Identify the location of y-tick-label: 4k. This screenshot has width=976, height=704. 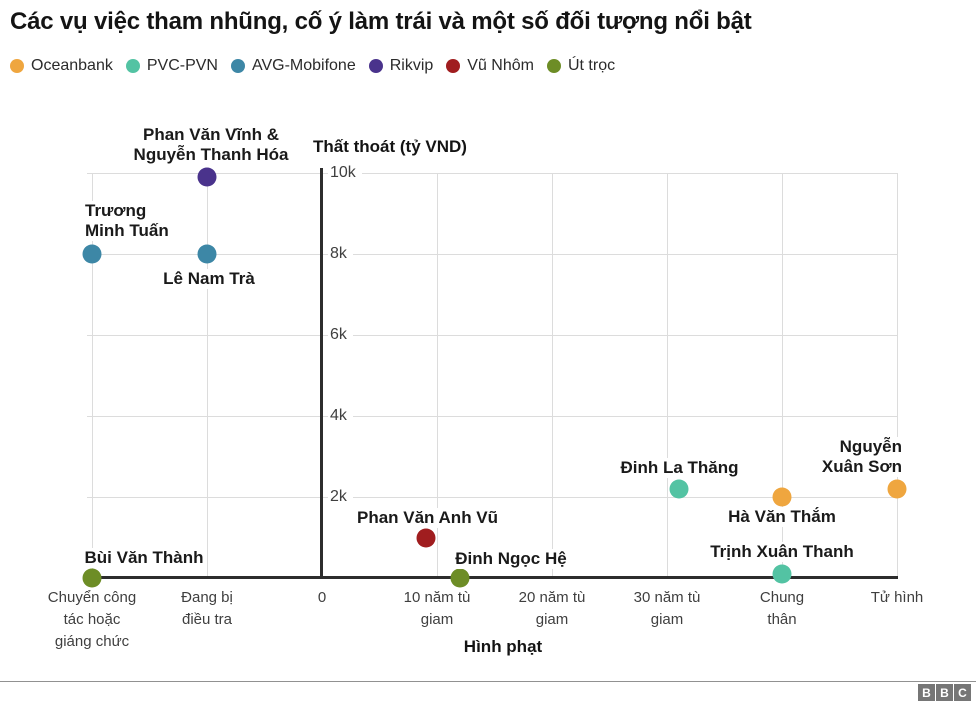
(340, 416).